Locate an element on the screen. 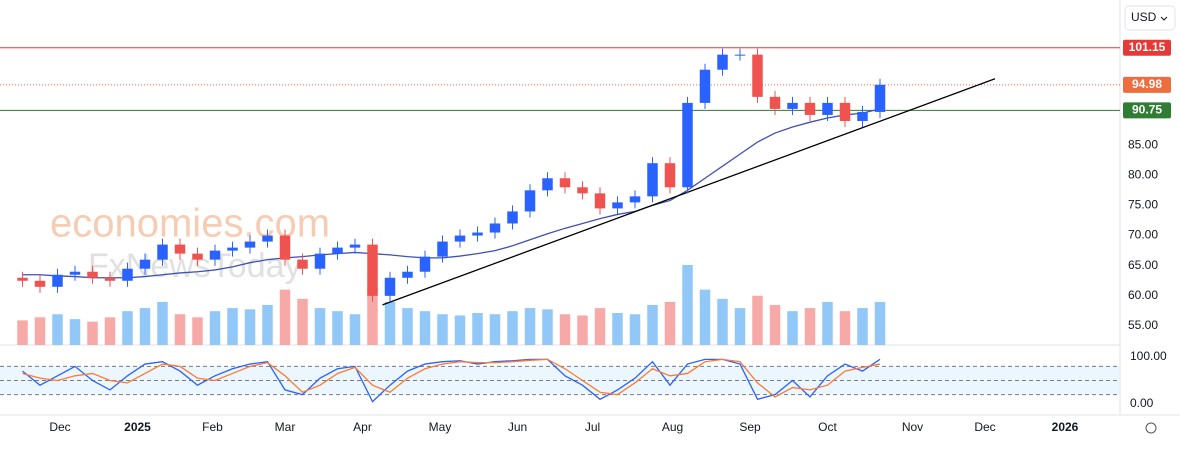  x-tick-label: 2025 is located at coordinates (137, 427).